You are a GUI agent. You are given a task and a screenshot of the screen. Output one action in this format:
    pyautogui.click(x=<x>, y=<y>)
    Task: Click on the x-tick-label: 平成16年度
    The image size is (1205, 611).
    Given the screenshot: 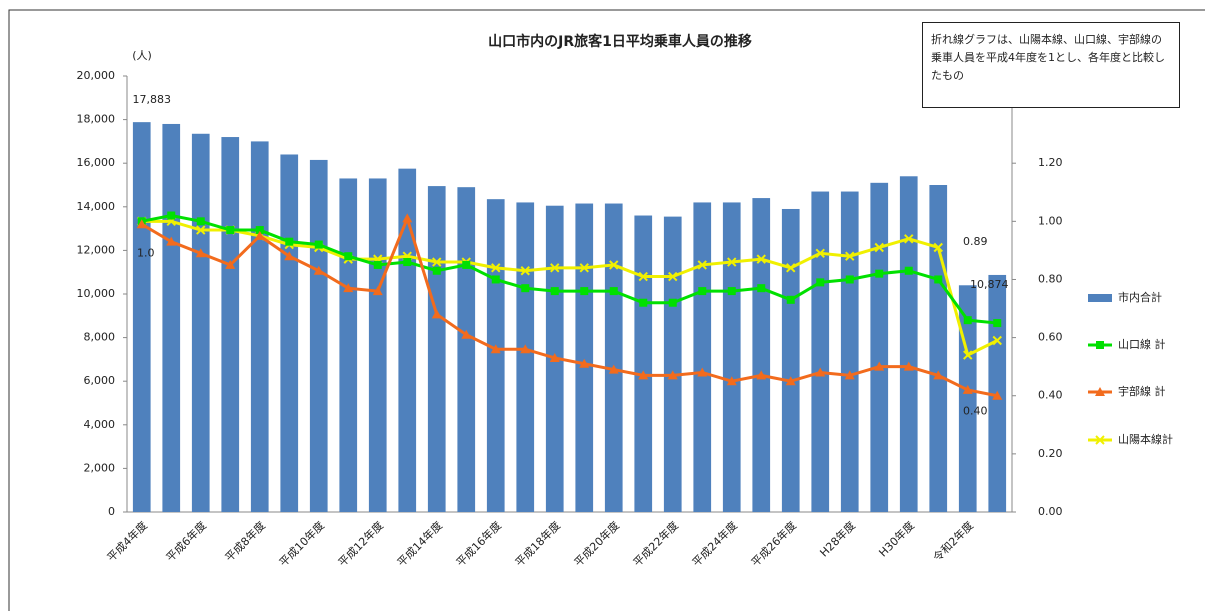 What is the action you would take?
    pyautogui.click(x=478, y=543)
    